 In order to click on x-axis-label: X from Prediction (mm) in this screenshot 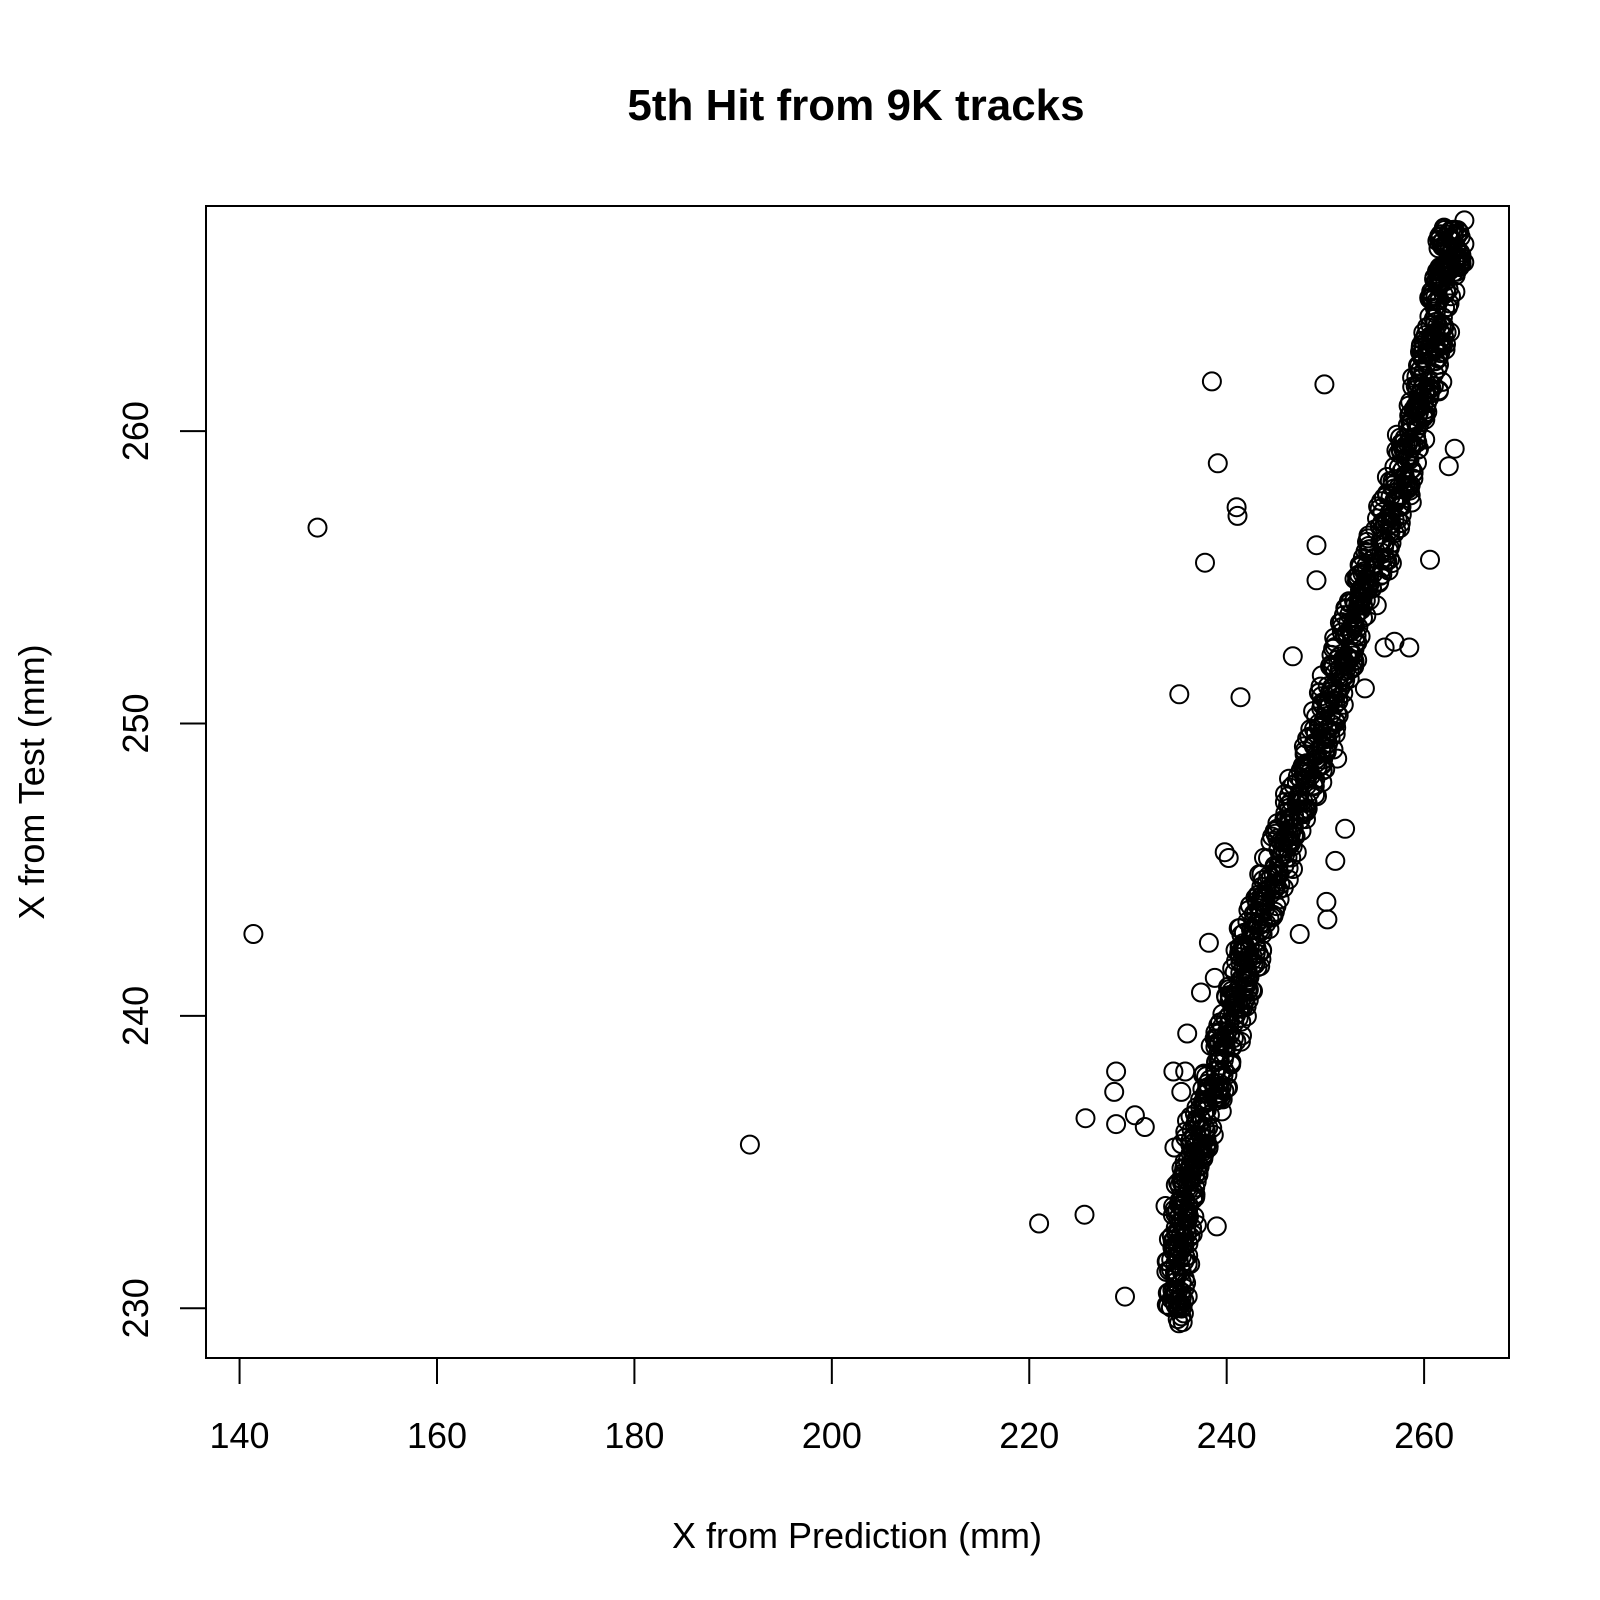, I will do `click(857, 1535)`.